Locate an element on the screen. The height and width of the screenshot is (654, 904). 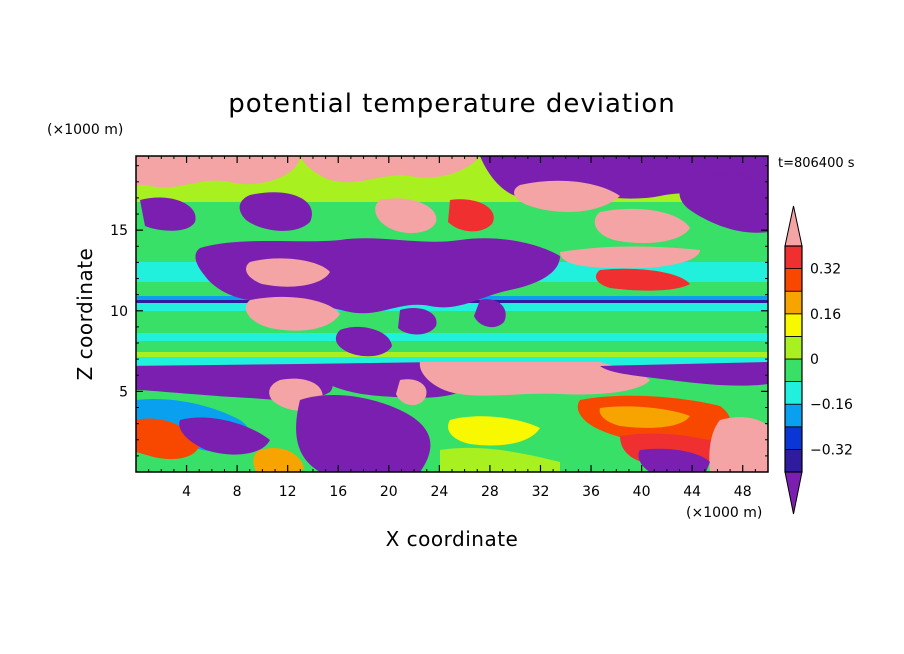
colorbar: 0.32 0.16 0 −0.16 −0.32 is located at coordinates (818, 360).